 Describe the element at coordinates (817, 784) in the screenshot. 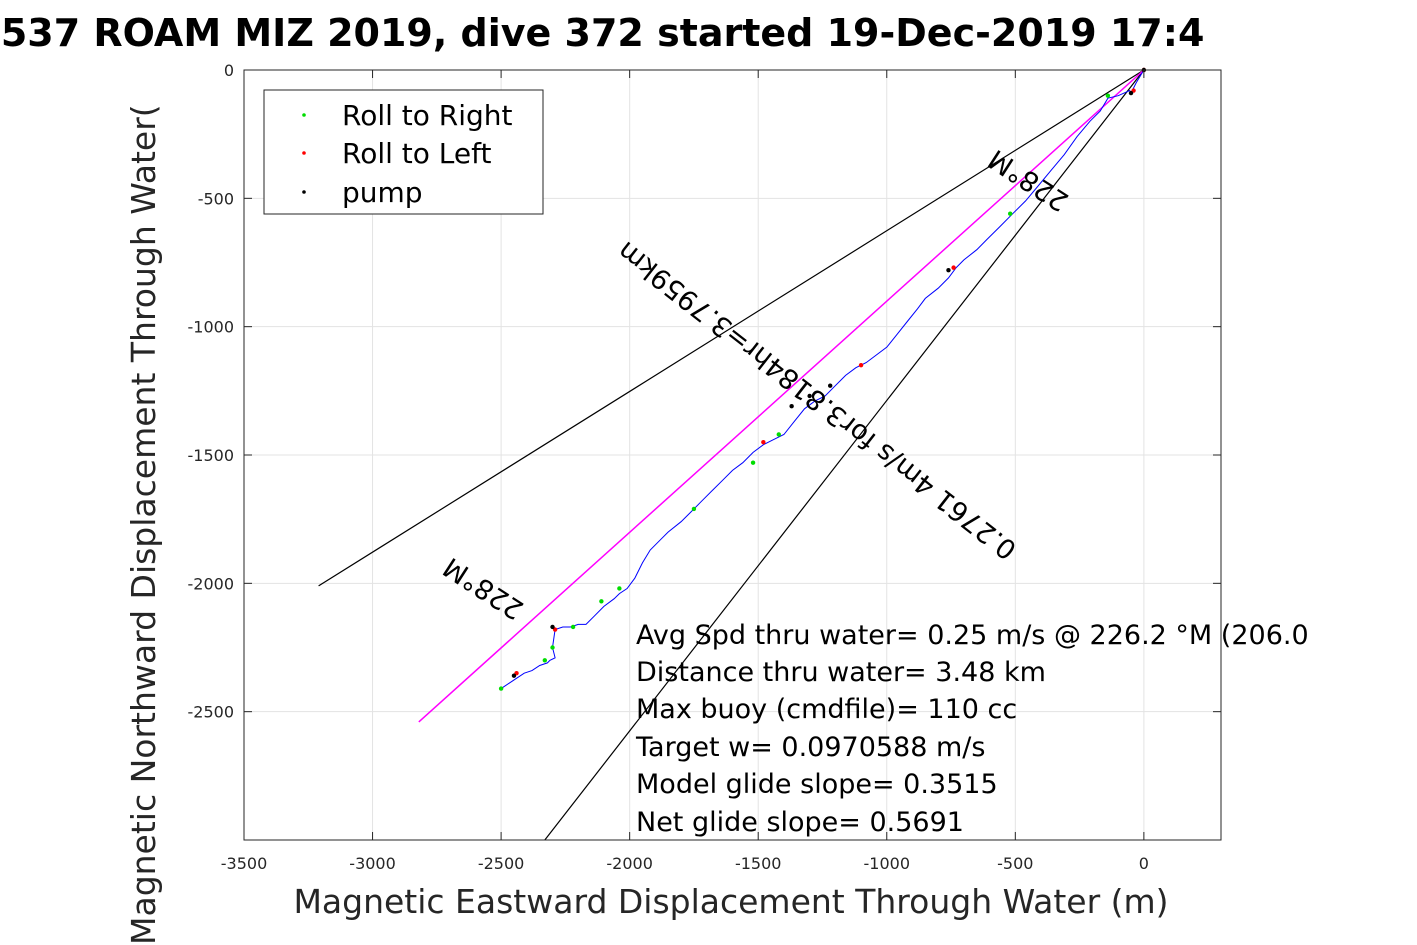

I see `annotation-line-5: Model glide slope= 0.3515` at that location.